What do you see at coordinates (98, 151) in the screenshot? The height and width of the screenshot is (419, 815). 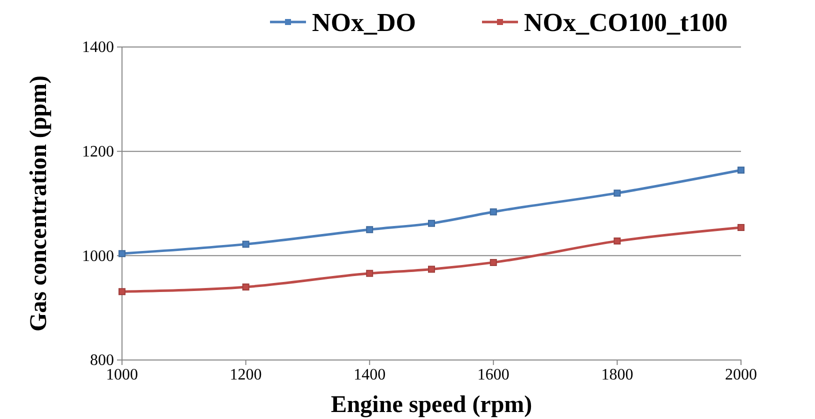 I see `y-tick-label: 1200` at bounding box center [98, 151].